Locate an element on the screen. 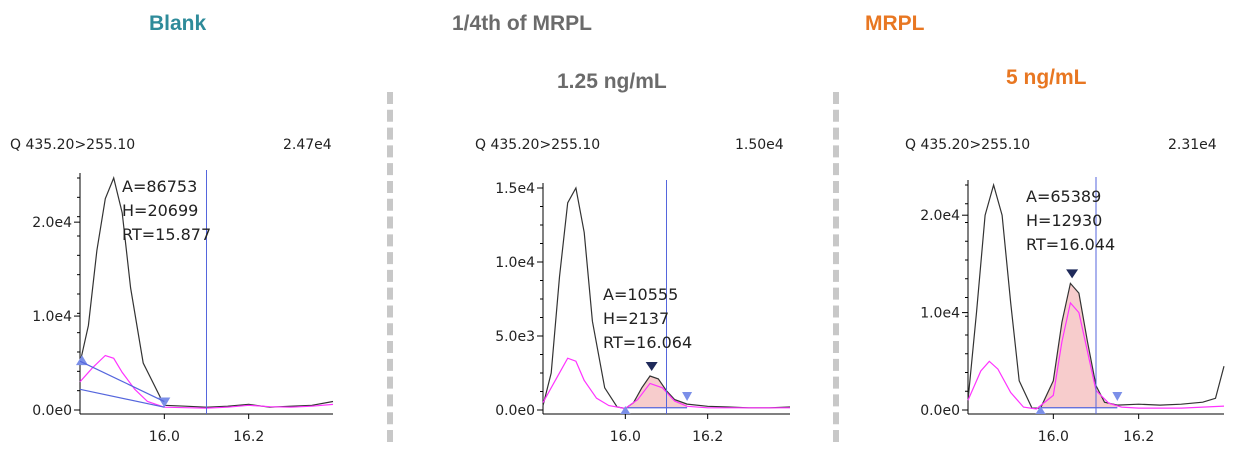  blank-title: Blank is located at coordinates (178, 23).